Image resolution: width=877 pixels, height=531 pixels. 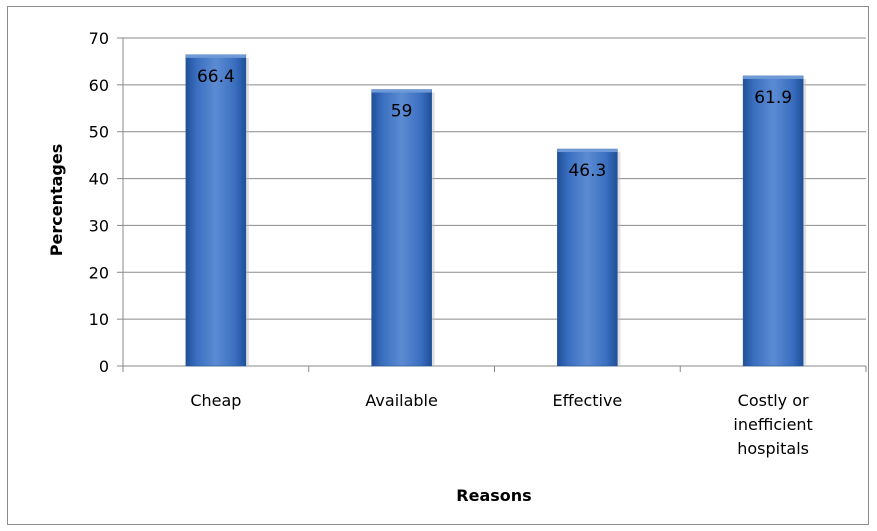 What do you see at coordinates (56, 200) in the screenshot?
I see `y-axis-title: Percentages` at bounding box center [56, 200].